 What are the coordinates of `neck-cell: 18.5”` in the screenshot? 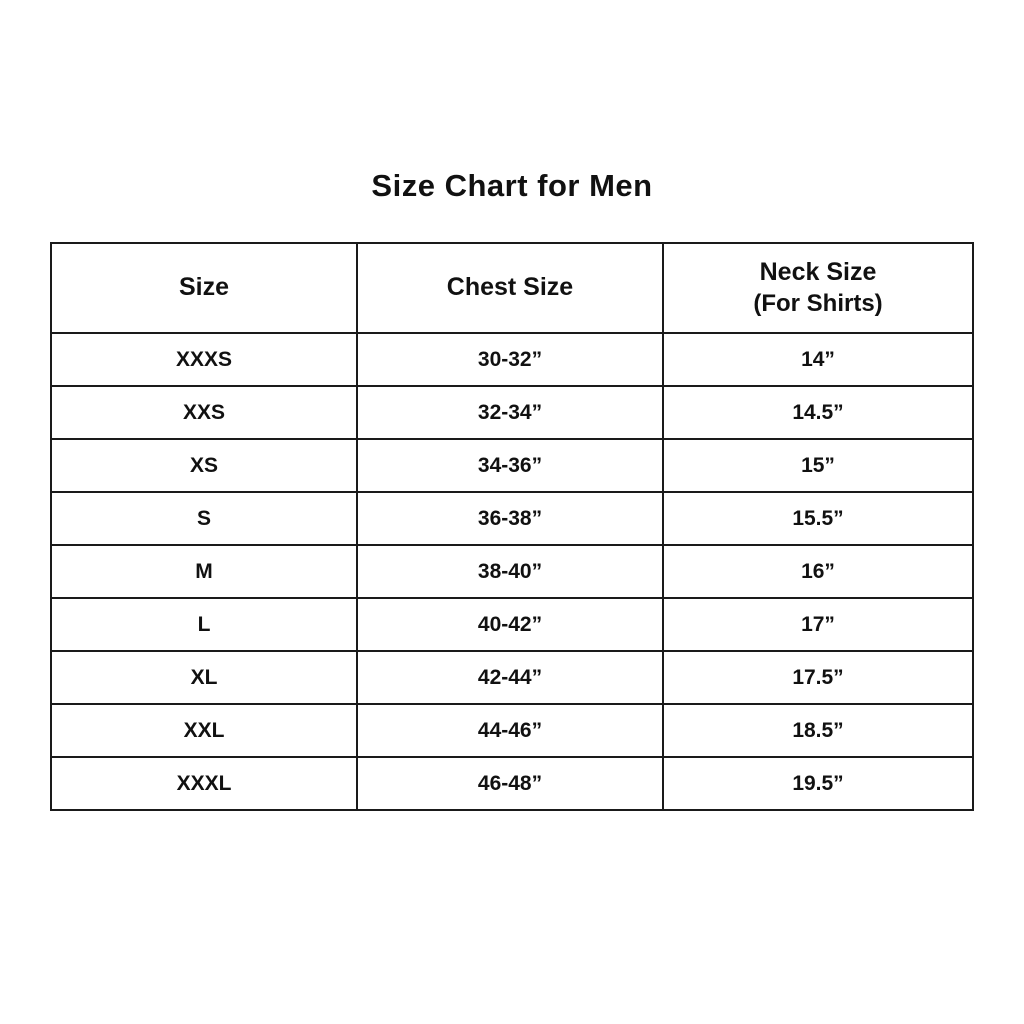 It's located at (818, 730).